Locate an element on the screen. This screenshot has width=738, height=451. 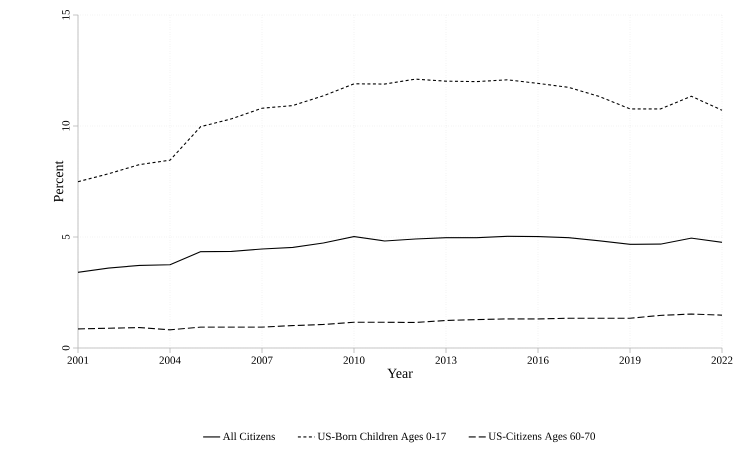
x-tick-label: 2007 is located at coordinates (262, 360).